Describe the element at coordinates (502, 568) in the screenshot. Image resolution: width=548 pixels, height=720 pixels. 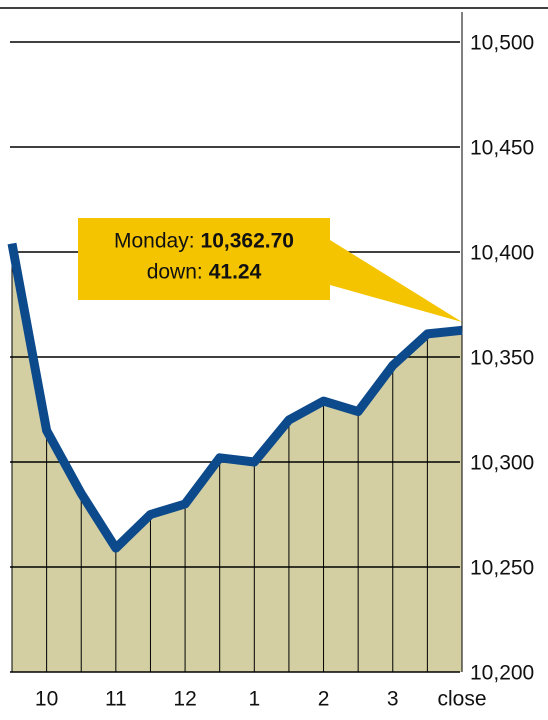
I see `y-tick-label: 10,250` at that location.